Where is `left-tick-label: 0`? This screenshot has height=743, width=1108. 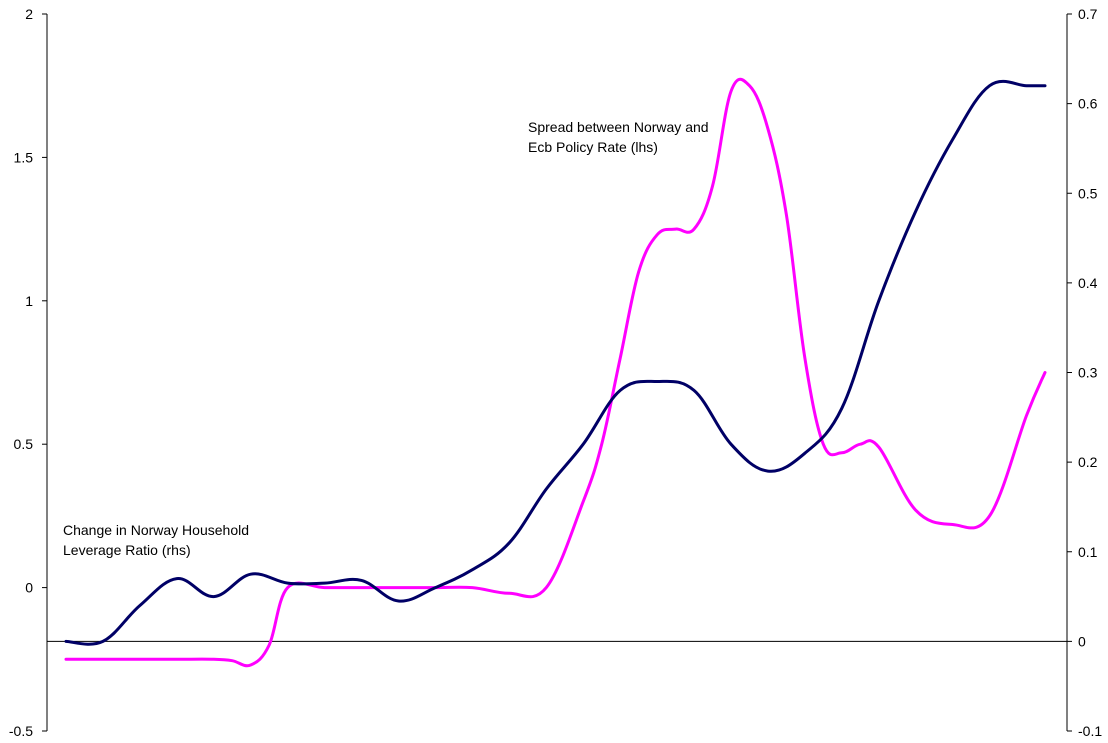
left-tick-label: 0 is located at coordinates (29, 588).